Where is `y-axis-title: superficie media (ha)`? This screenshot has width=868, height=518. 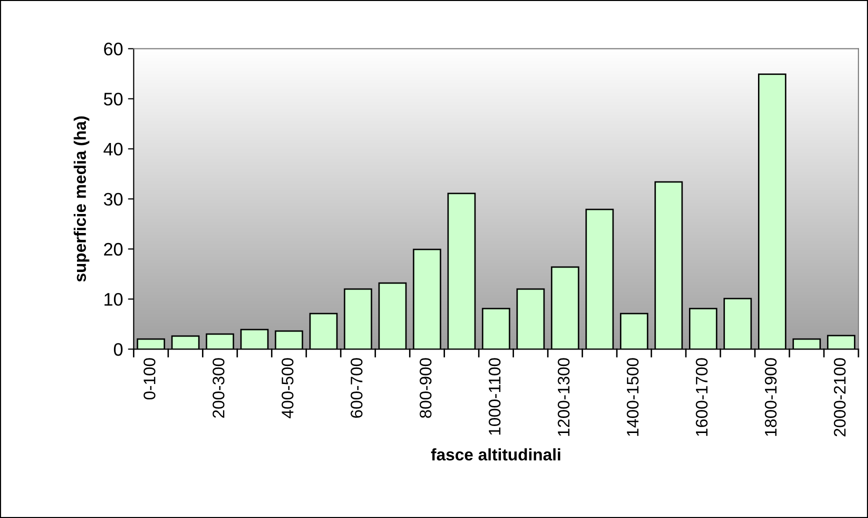
y-axis-title: superficie media (ha) is located at coordinates (82, 199).